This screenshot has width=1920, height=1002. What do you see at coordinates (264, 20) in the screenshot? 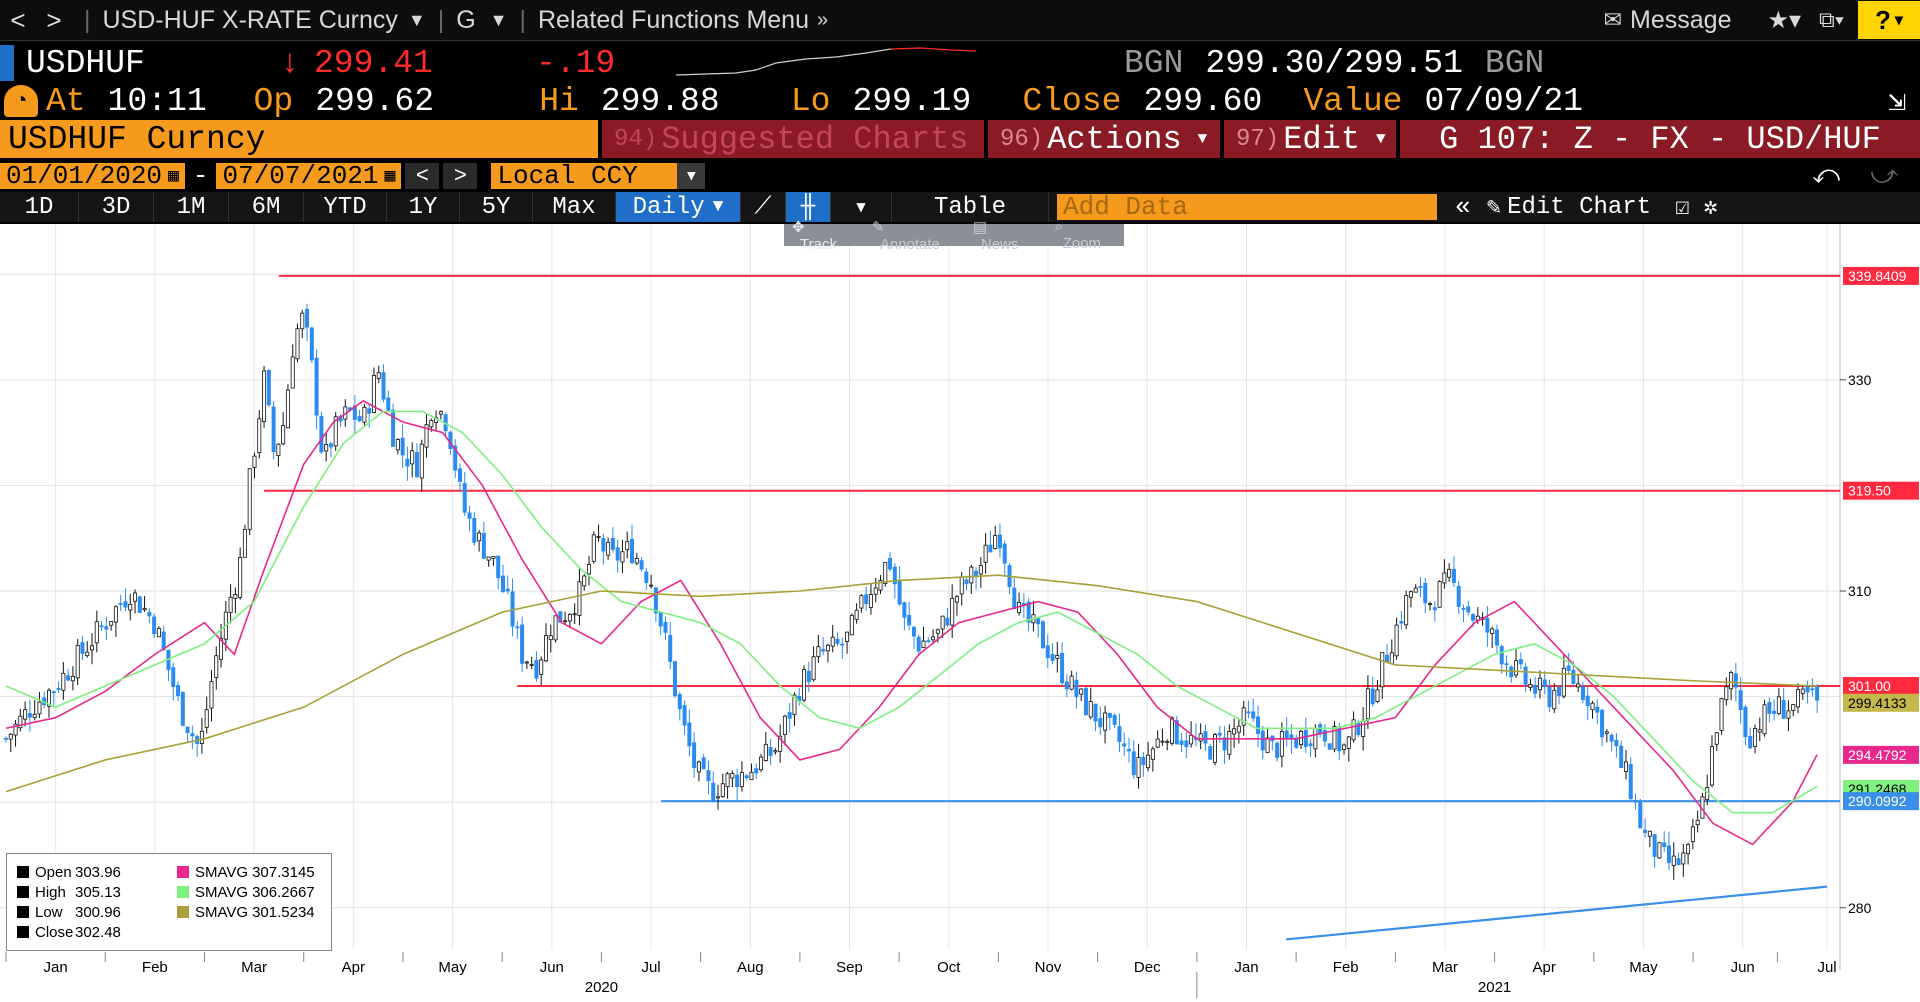
I see `security-selector: USD-HUF X-RATE Curncy ▼` at bounding box center [264, 20].